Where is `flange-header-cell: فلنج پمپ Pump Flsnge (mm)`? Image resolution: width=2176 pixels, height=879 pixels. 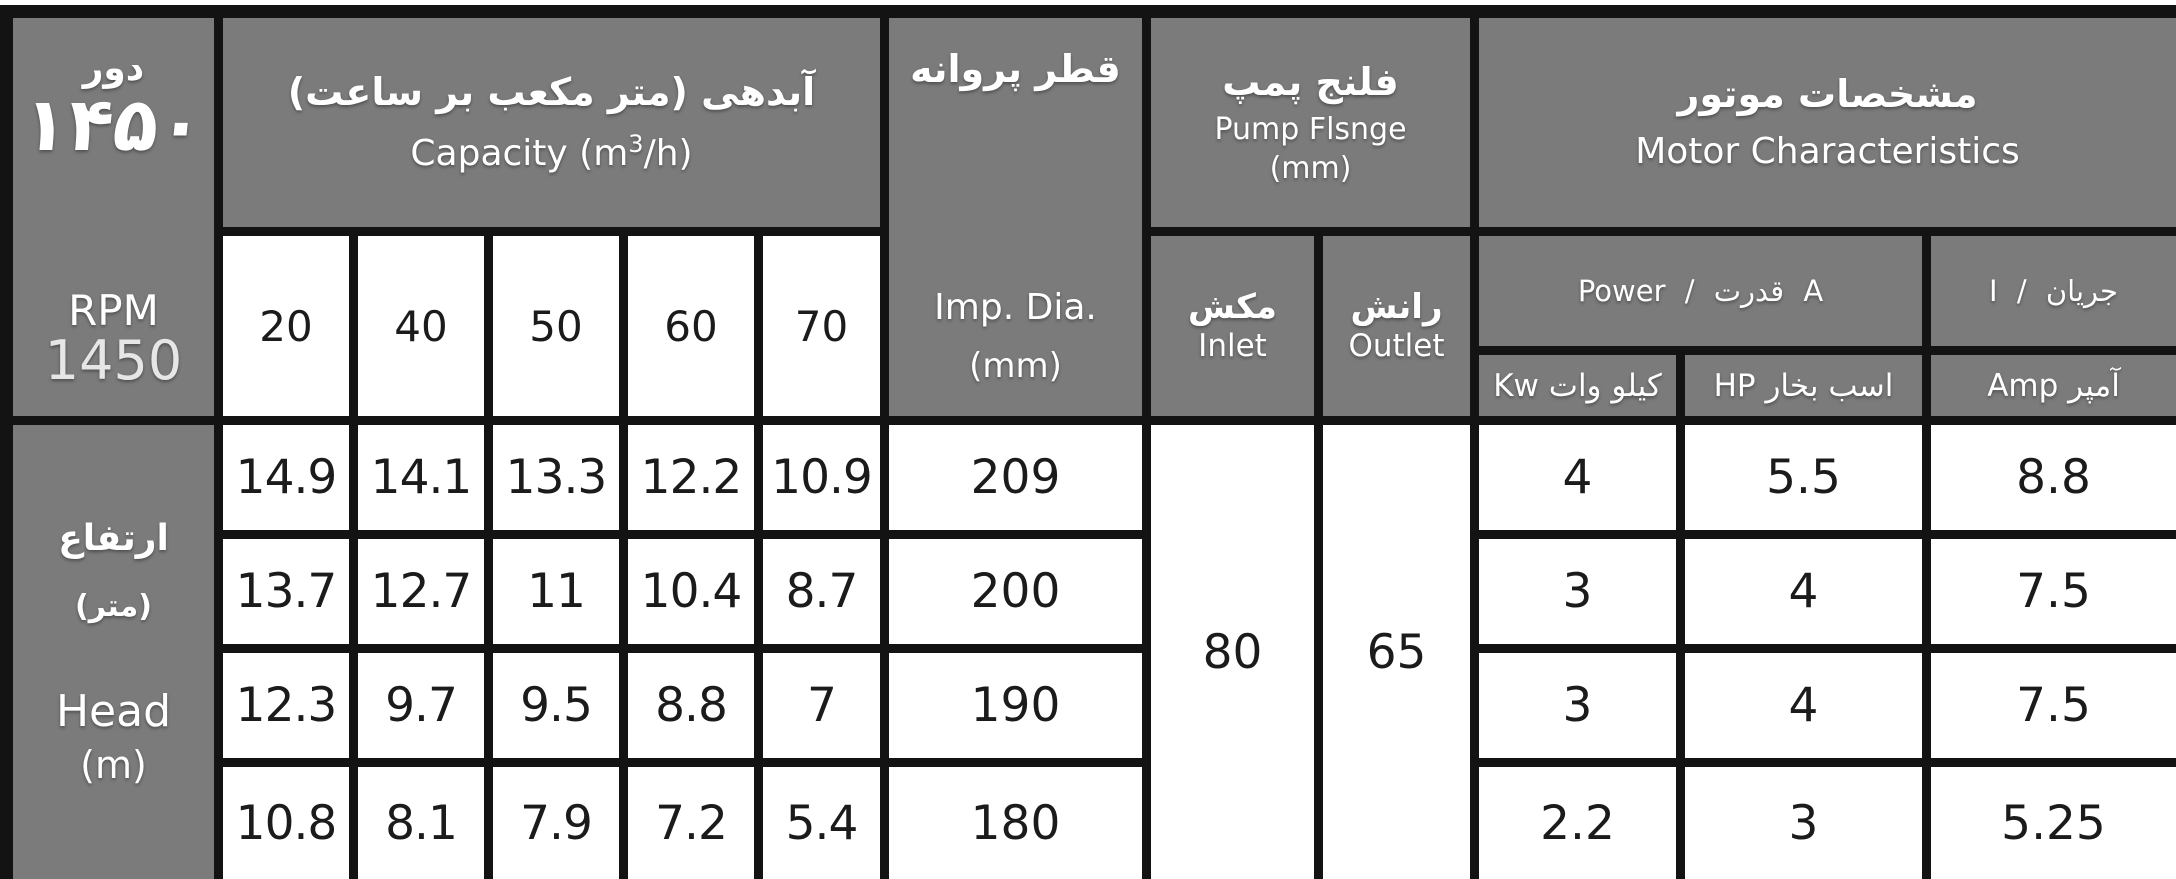
flange-header-cell: فلنج پمپ Pump Flsnge (mm) is located at coordinates (1310, 121).